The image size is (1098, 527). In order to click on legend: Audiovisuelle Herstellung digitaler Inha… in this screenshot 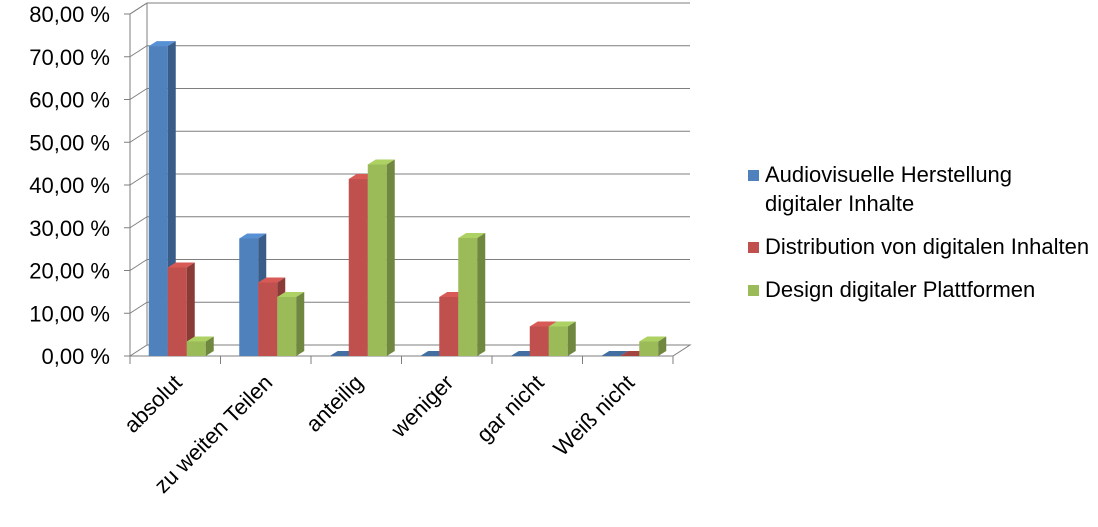, I will do `click(920, 239)`.